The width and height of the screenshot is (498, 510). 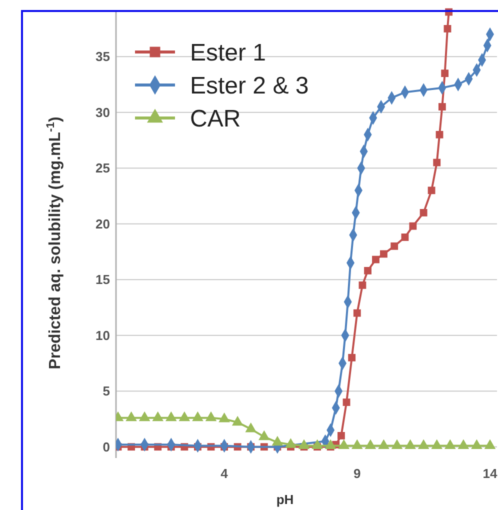 I want to click on legend-label: Ester 2 & 3, so click(x=249, y=86).